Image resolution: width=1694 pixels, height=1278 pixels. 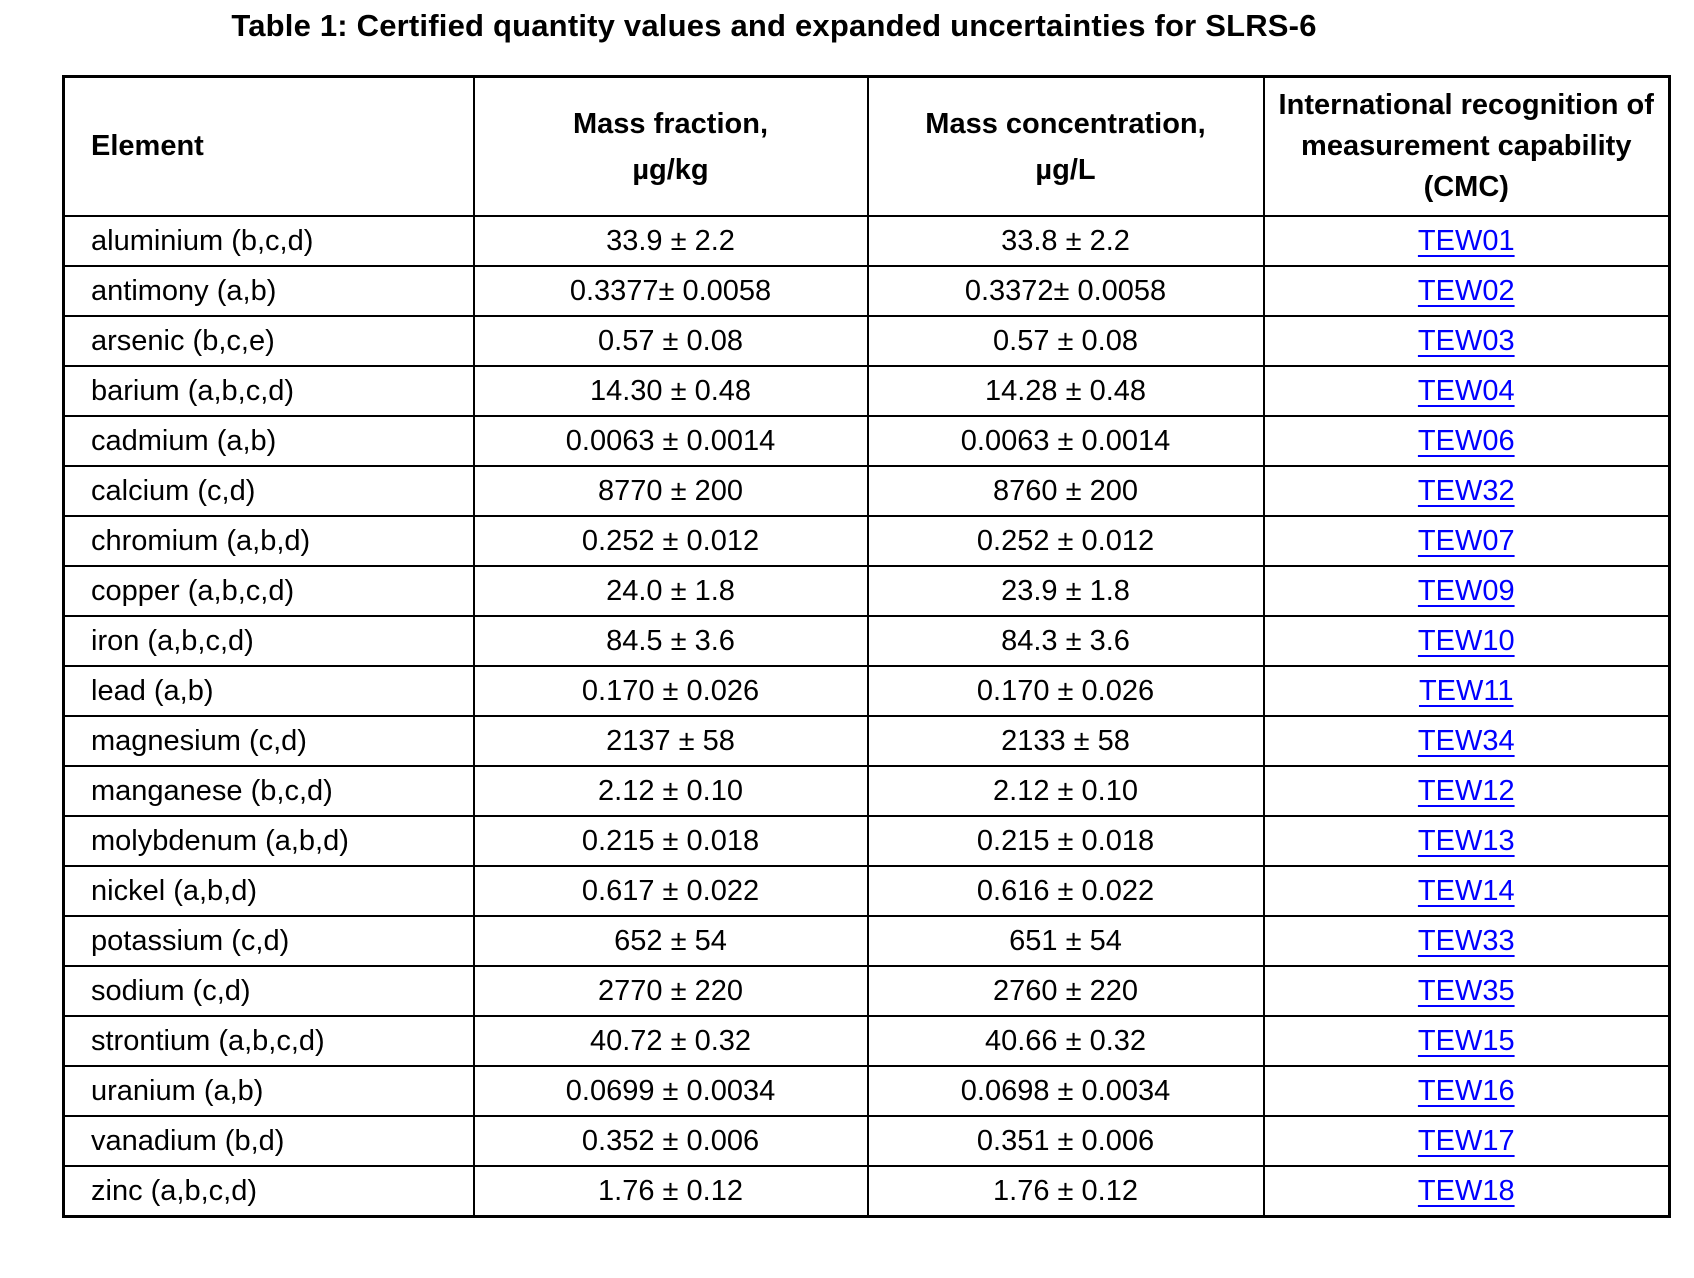 I want to click on mass-fraction-cell: 0.170 ± 0.026, so click(x=670, y=691).